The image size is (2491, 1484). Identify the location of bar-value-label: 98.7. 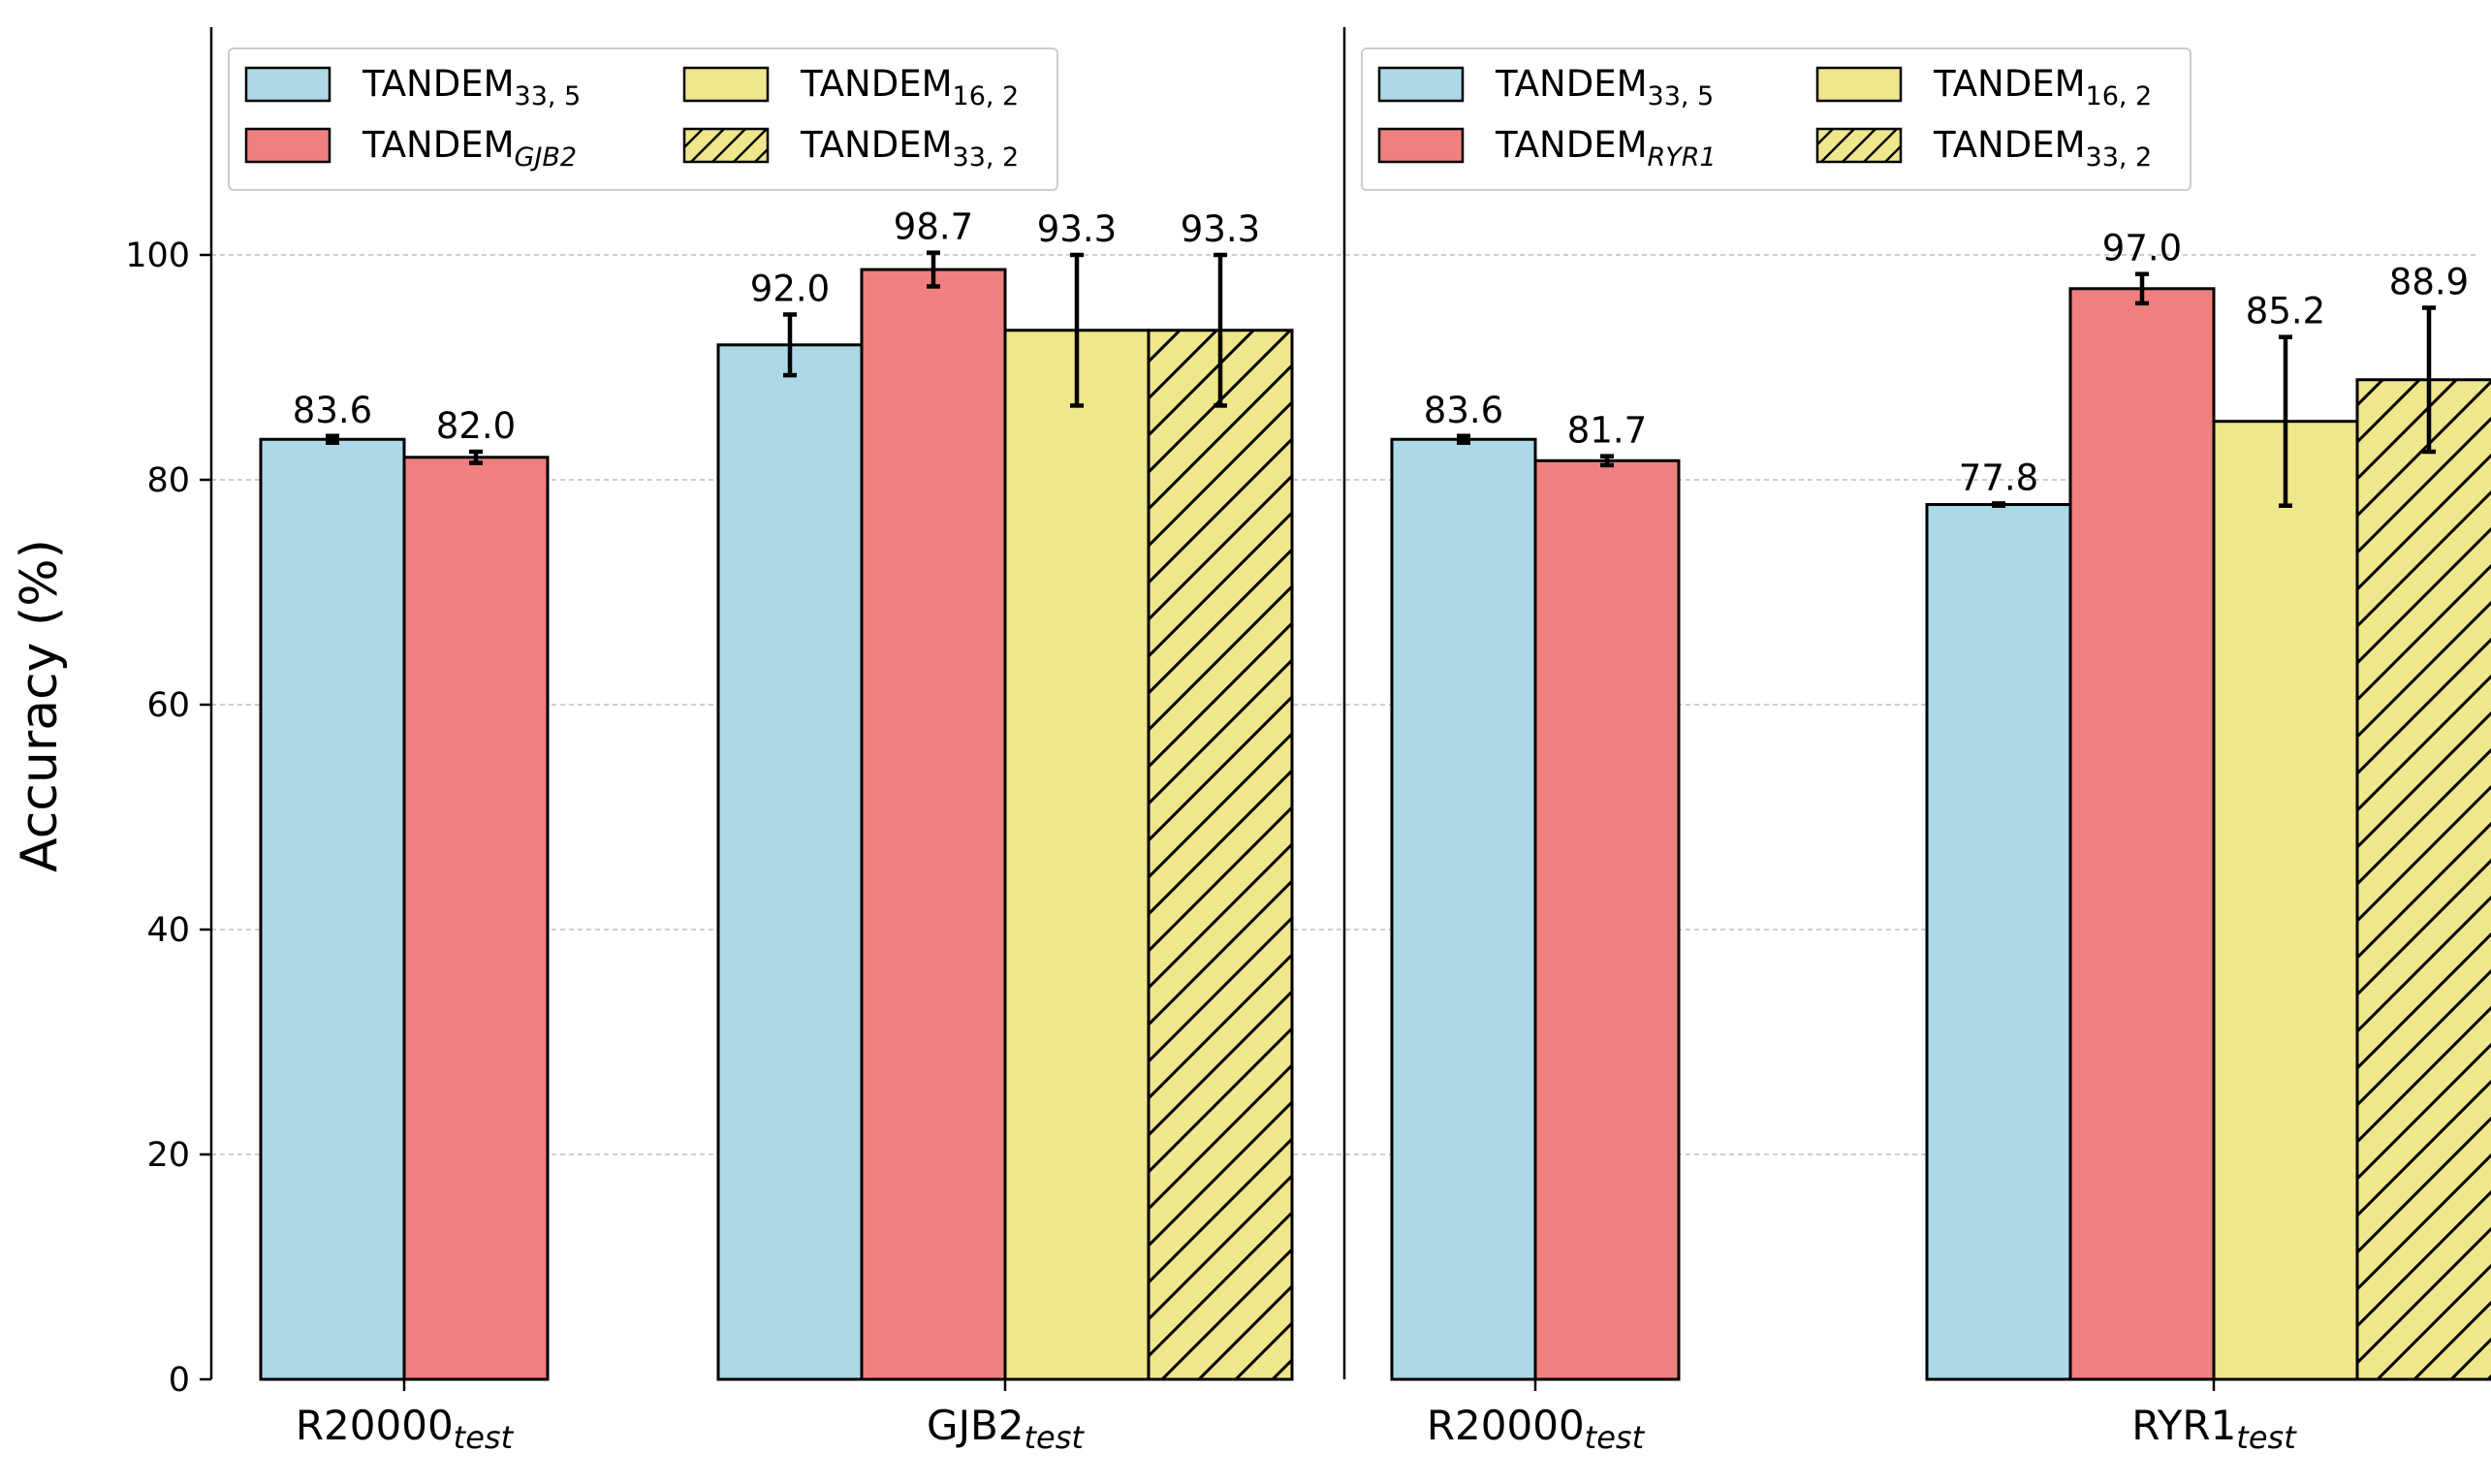
(933, 227).